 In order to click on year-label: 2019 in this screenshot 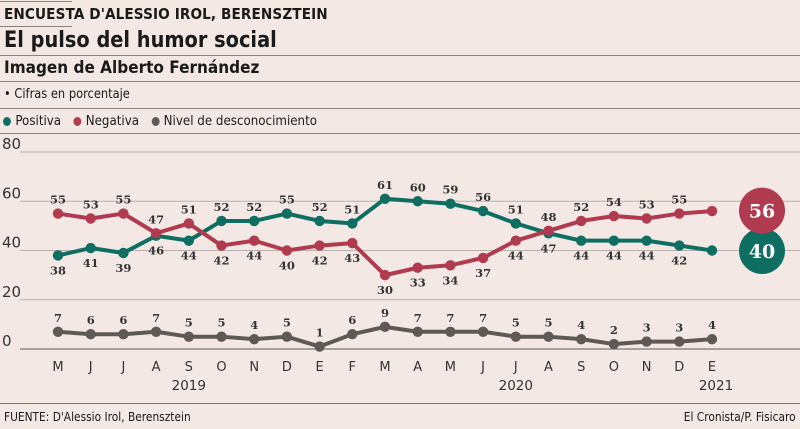, I will do `click(189, 386)`.